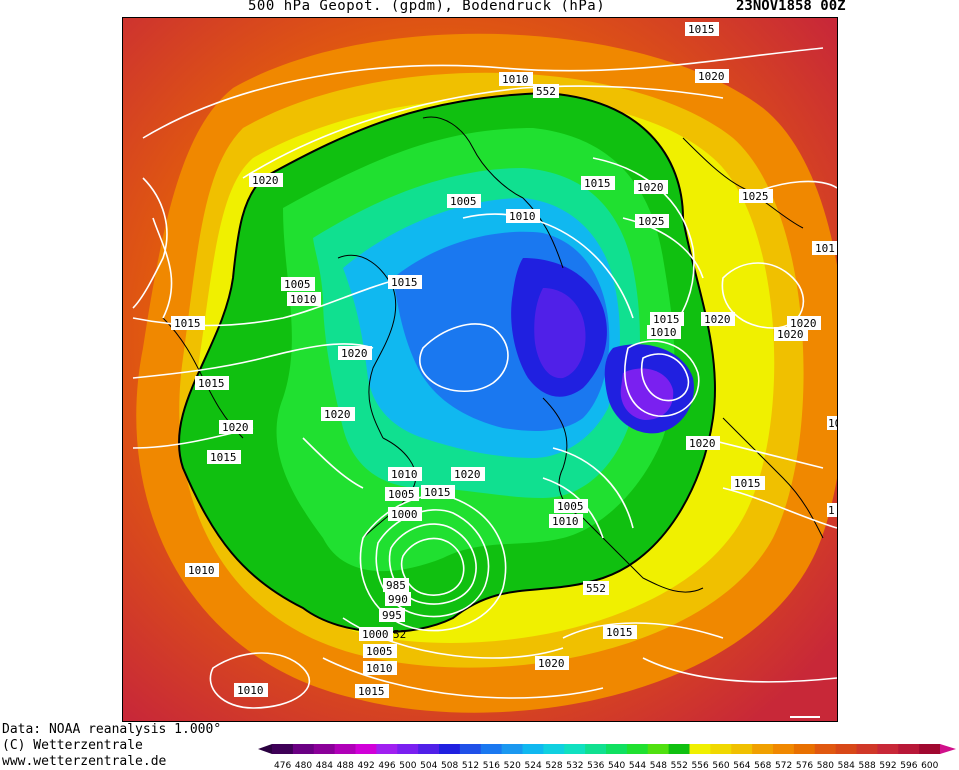  I want to click on legend-tick-label: 504, so click(428, 765).